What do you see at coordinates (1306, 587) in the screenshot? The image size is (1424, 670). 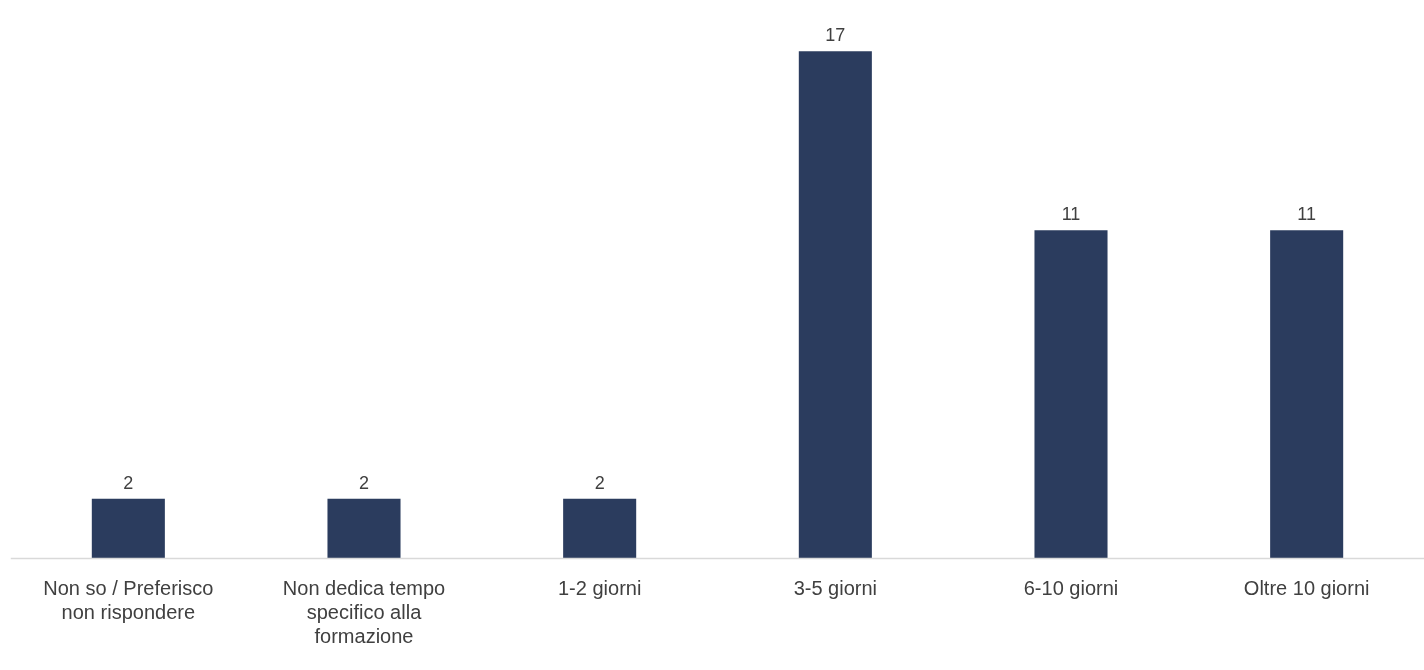 I see `x-tick-label: Oltre 10 giorni` at bounding box center [1306, 587].